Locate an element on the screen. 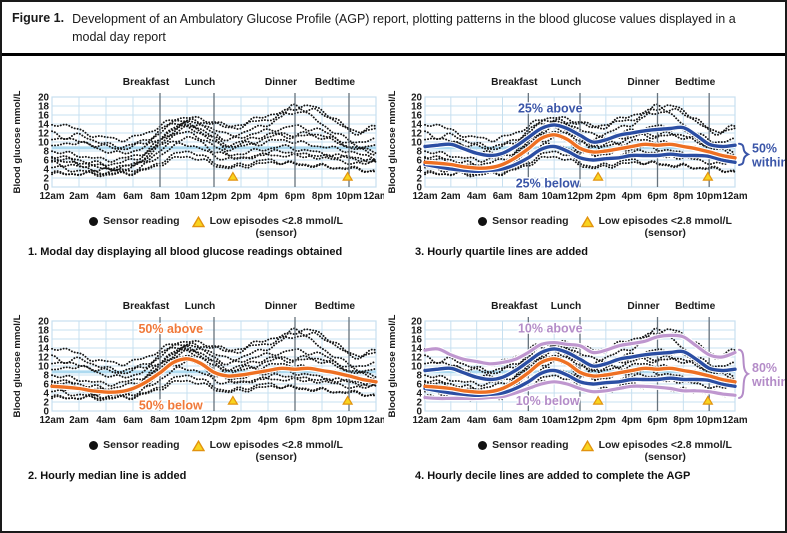 Image resolution: width=787 pixels, height=533 pixels. svg-text: 18 is located at coordinates (416, 107).